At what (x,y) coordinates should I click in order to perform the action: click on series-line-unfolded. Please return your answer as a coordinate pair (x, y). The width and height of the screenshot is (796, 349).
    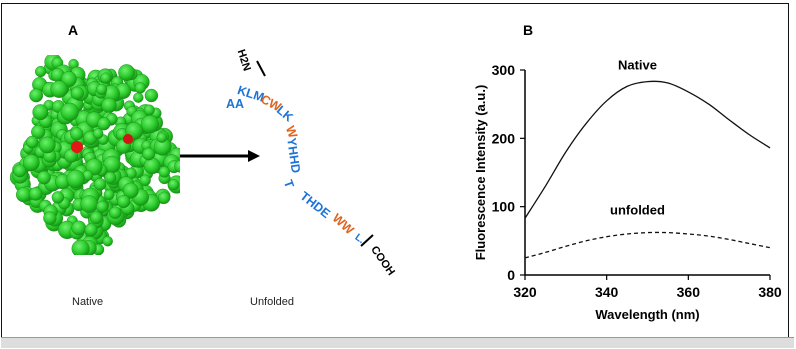
    Looking at the image, I should click on (647, 245).